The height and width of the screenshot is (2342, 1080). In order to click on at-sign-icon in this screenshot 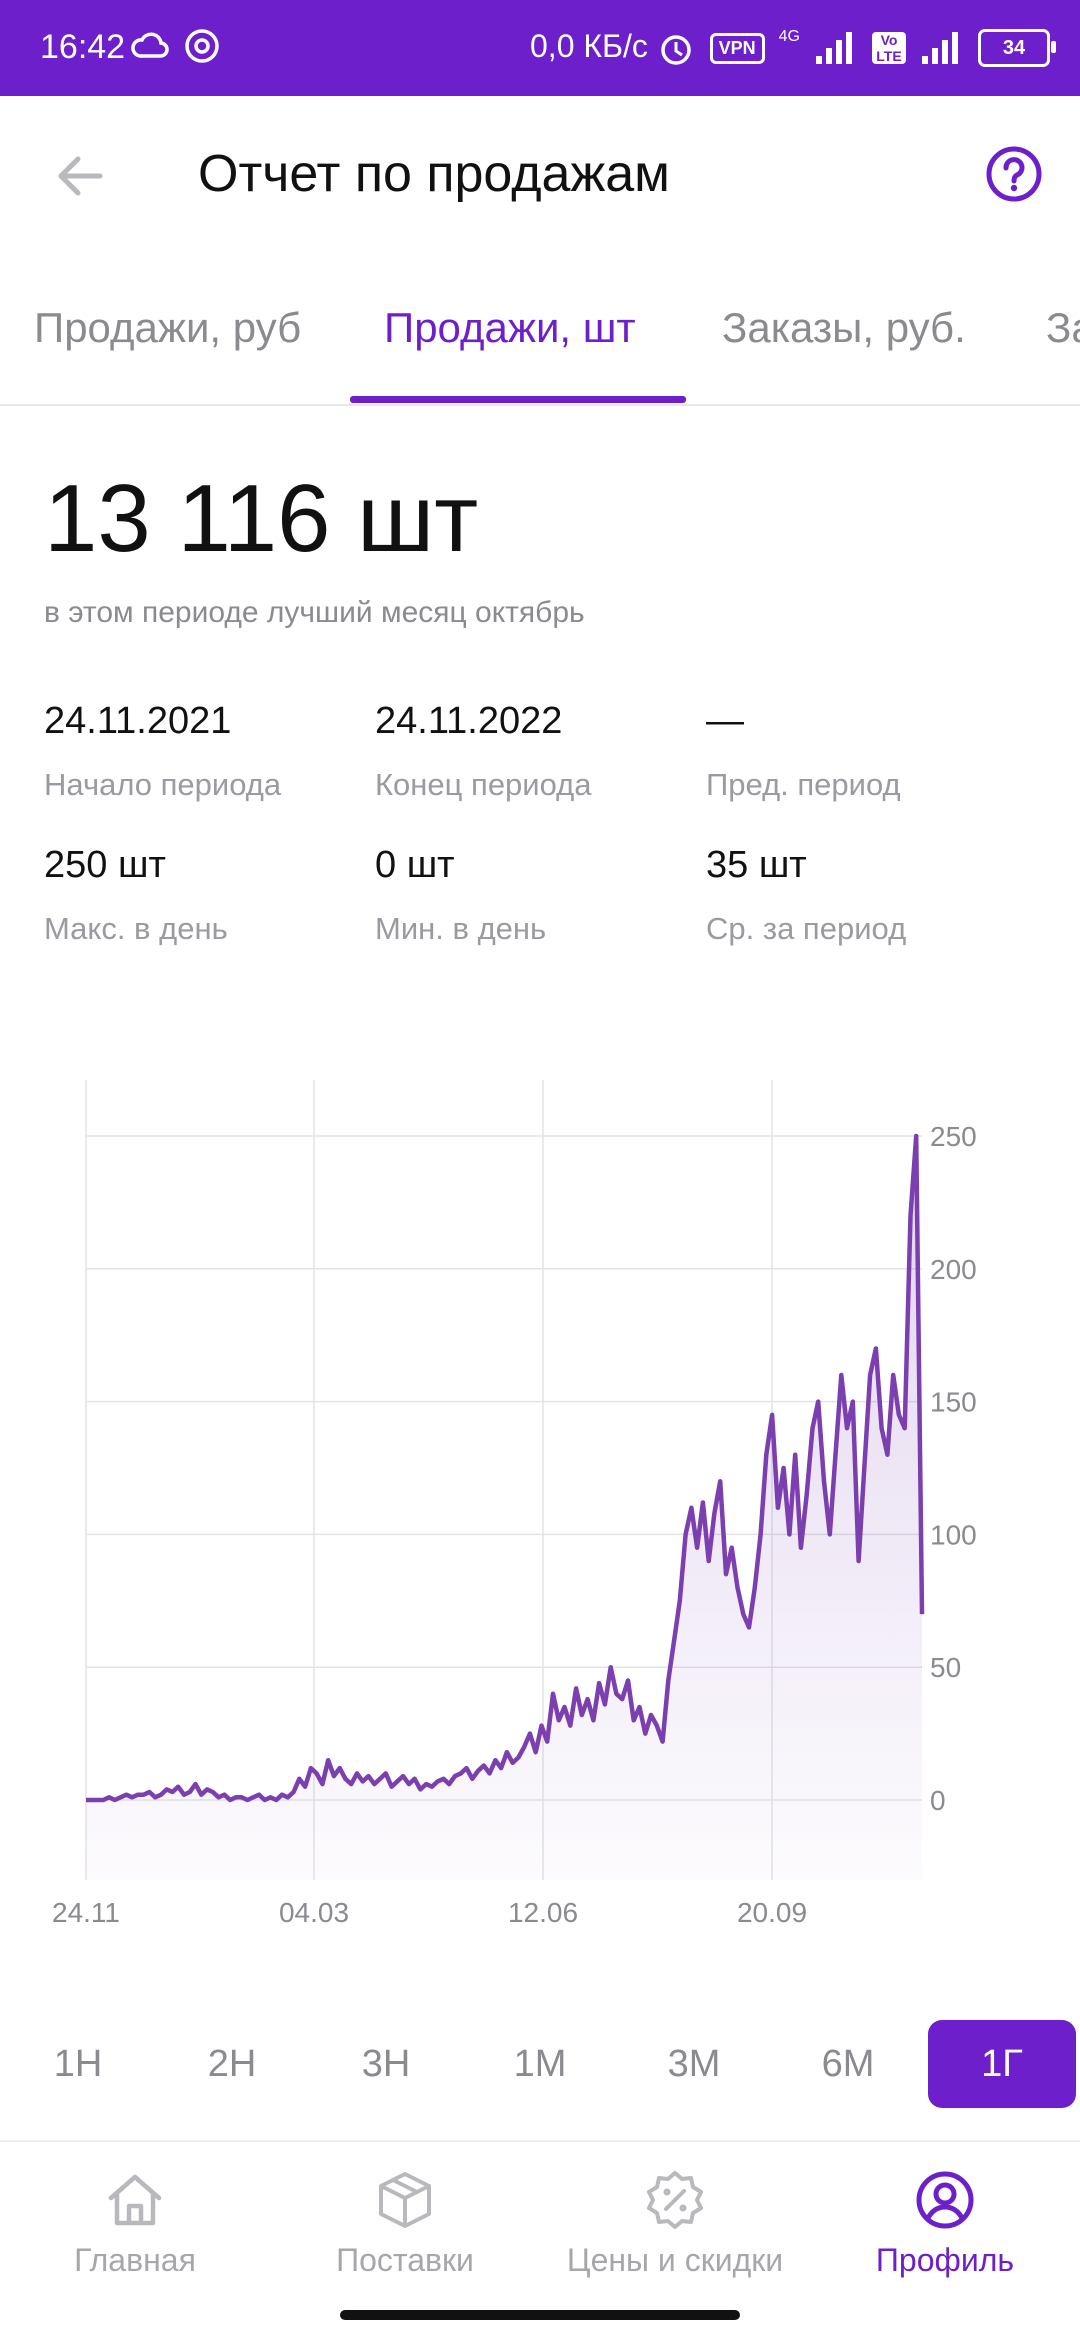, I will do `click(202, 46)`.